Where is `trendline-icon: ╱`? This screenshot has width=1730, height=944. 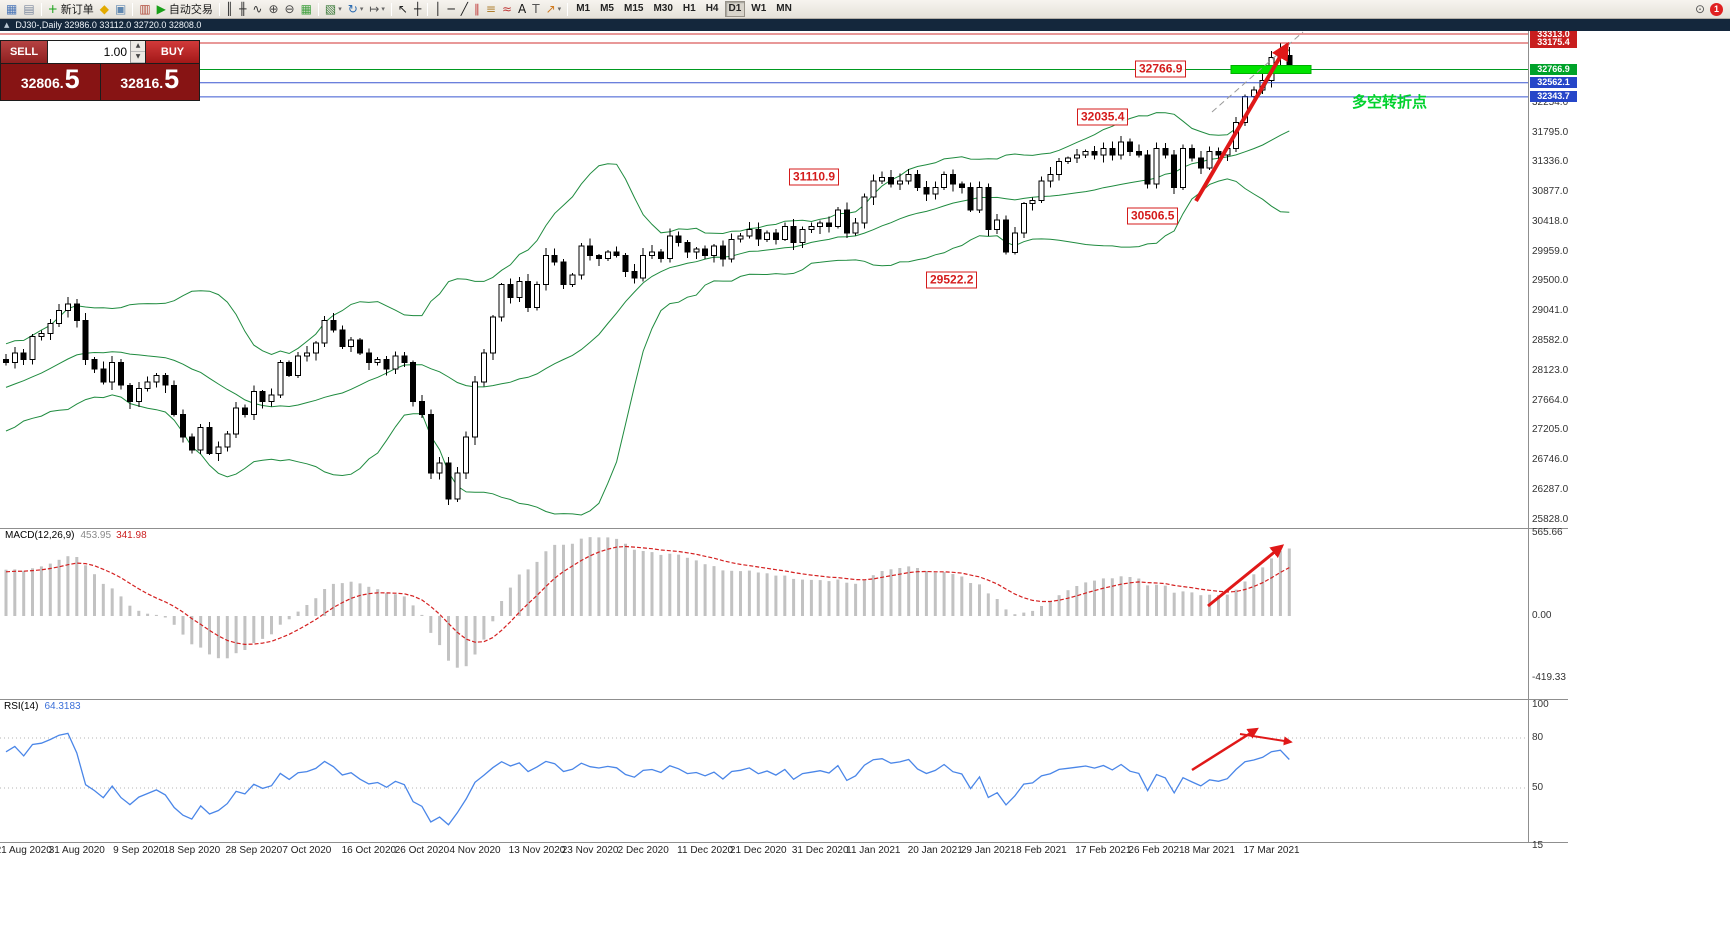 trendline-icon: ╱ is located at coordinates (464, 9).